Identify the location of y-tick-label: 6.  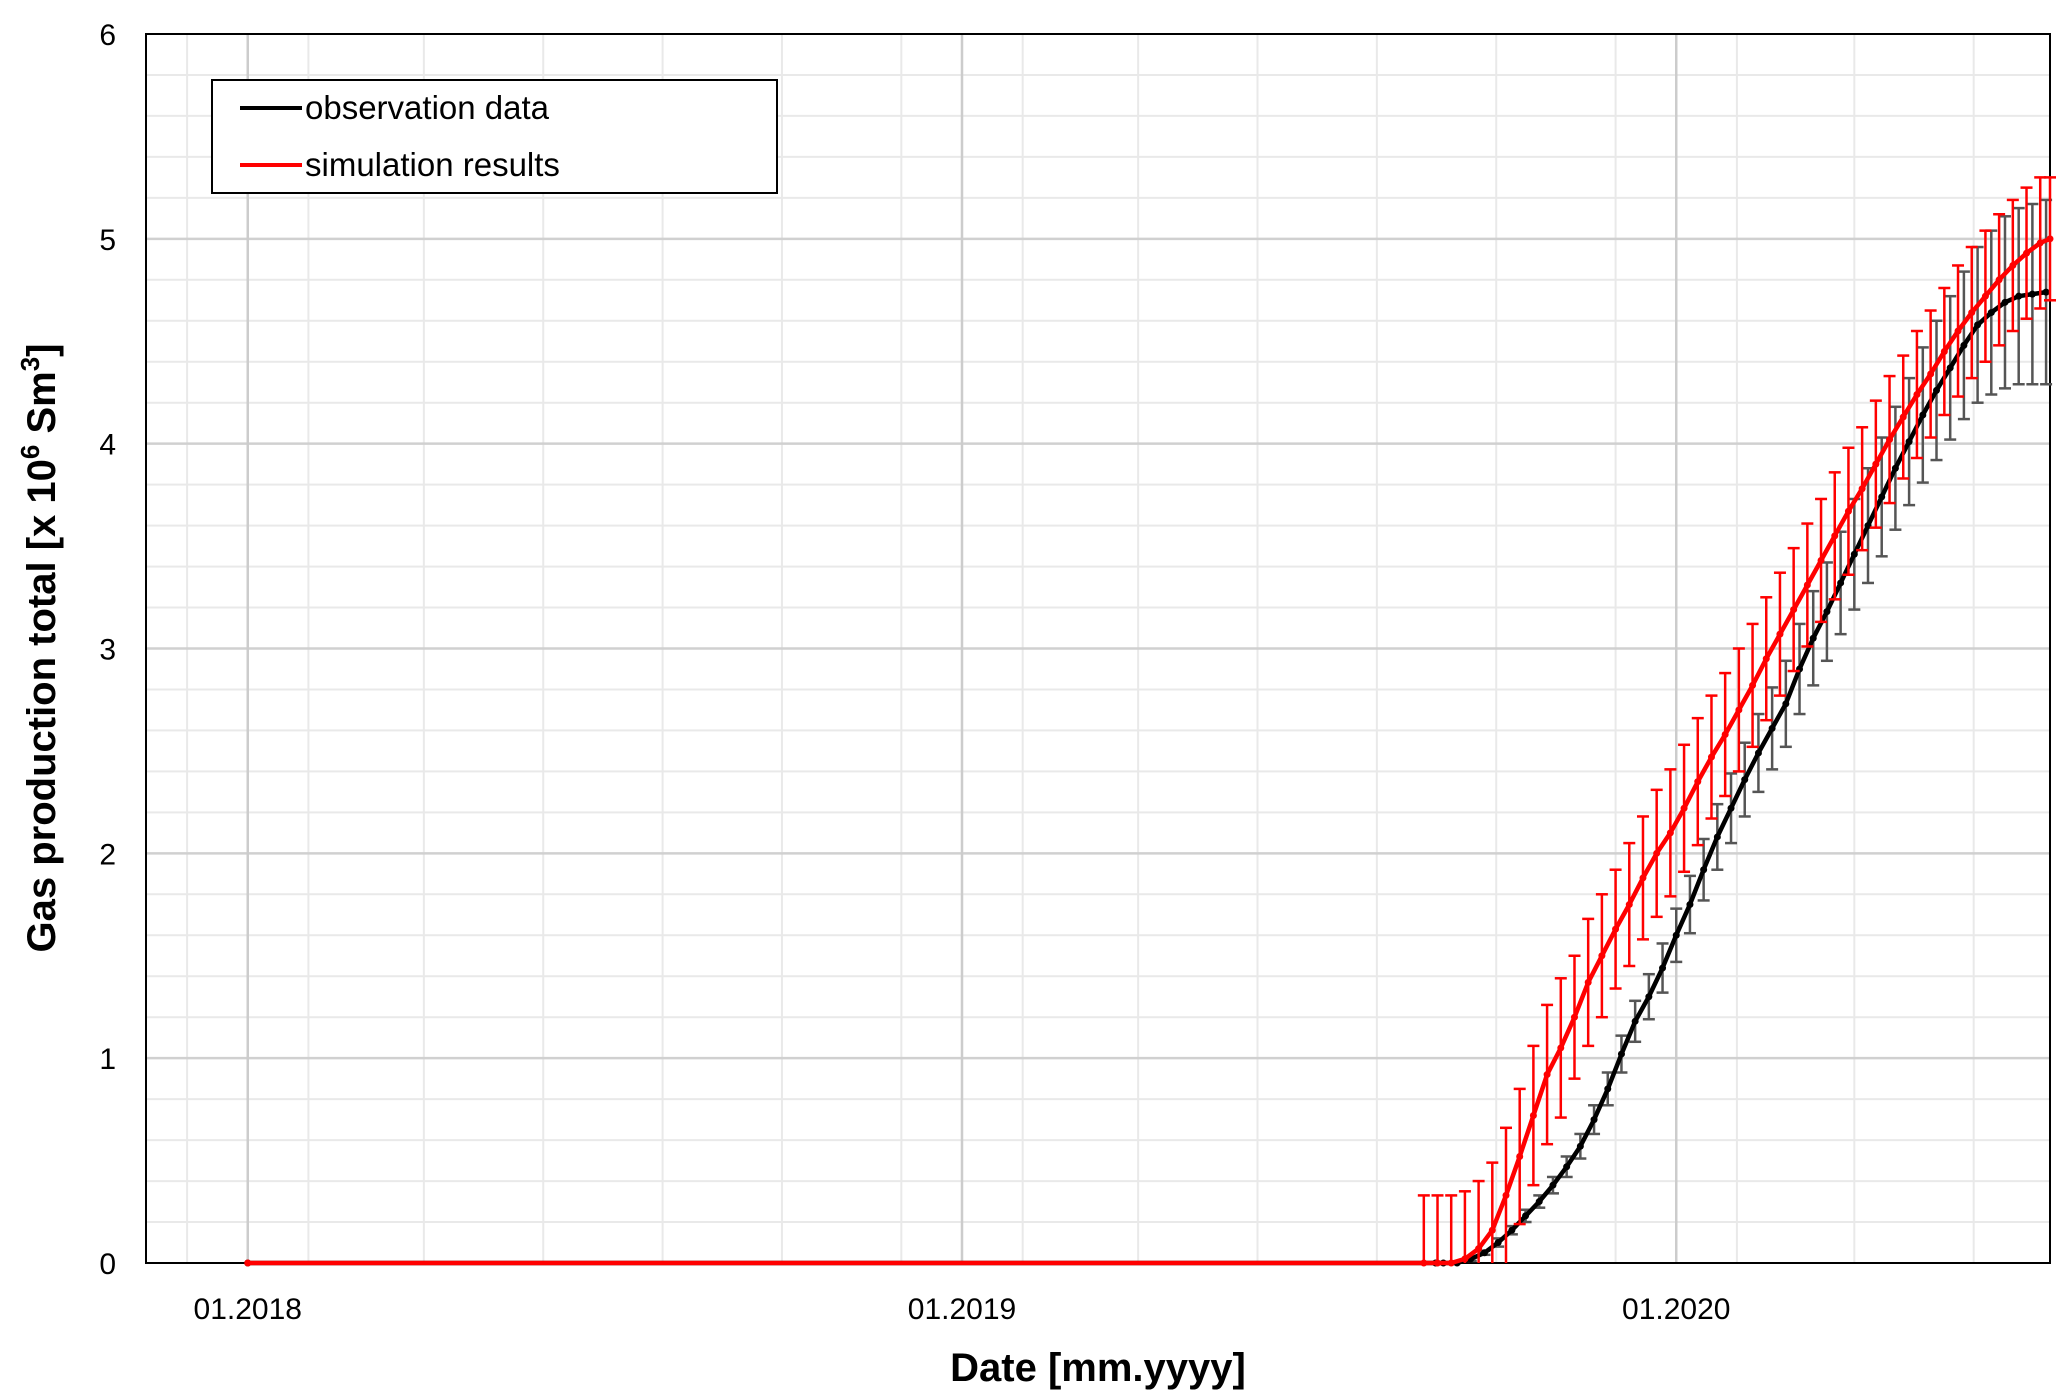
(107, 35).